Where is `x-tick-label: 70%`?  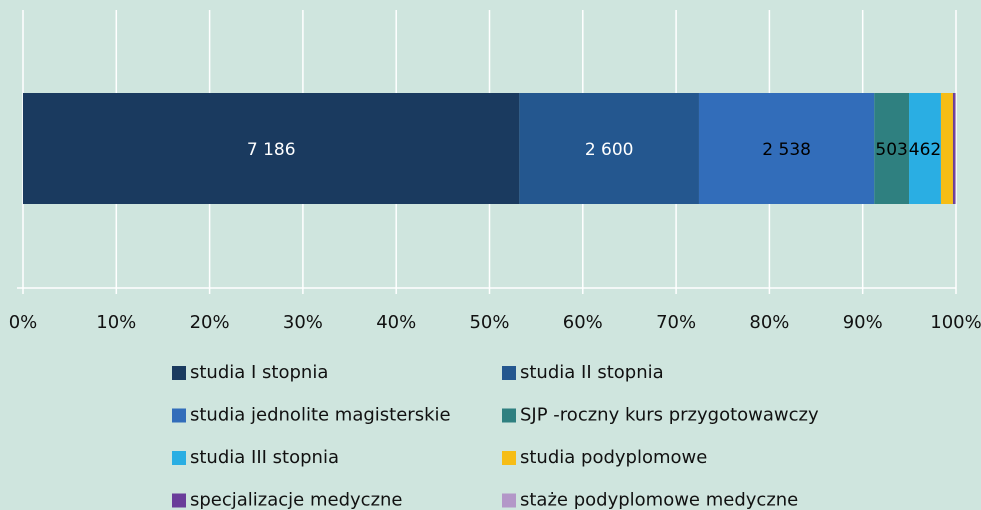 x-tick-label: 70% is located at coordinates (676, 322).